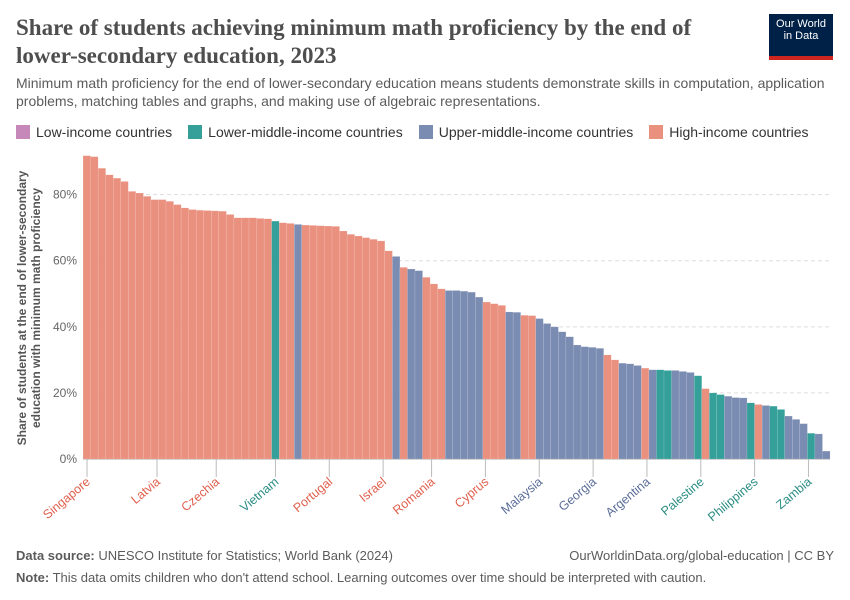 This screenshot has height=600, width=850. What do you see at coordinates (201, 495) in the screenshot?
I see `x-tick-label: Czechia` at bounding box center [201, 495].